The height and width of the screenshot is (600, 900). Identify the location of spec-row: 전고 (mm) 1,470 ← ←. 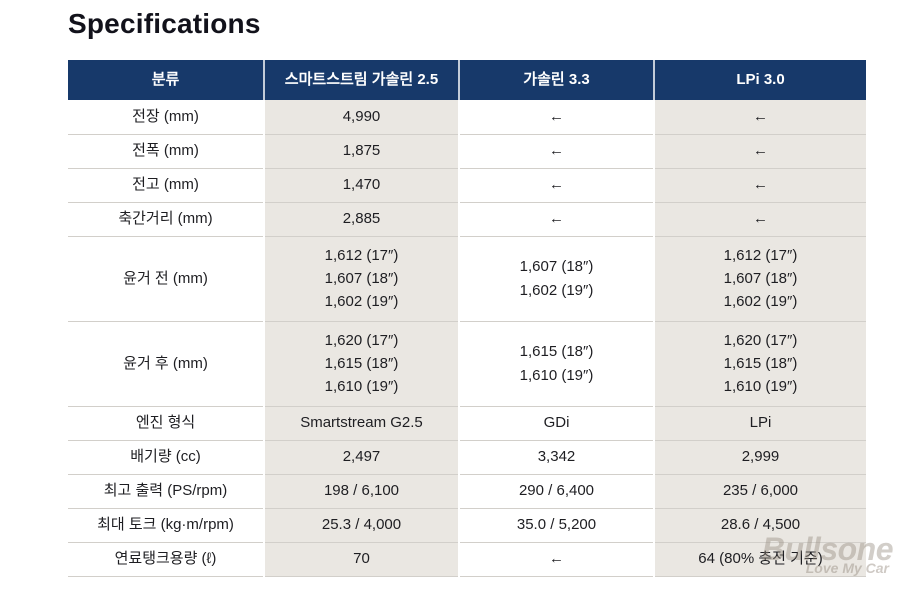
(467, 185).